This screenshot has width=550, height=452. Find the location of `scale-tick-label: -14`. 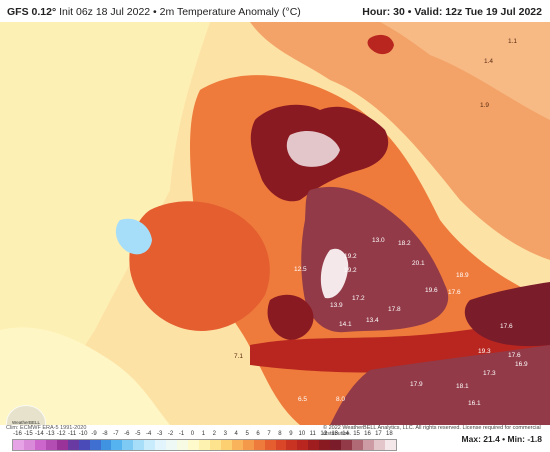

scale-tick-label: -14 is located at coordinates (39, 434).